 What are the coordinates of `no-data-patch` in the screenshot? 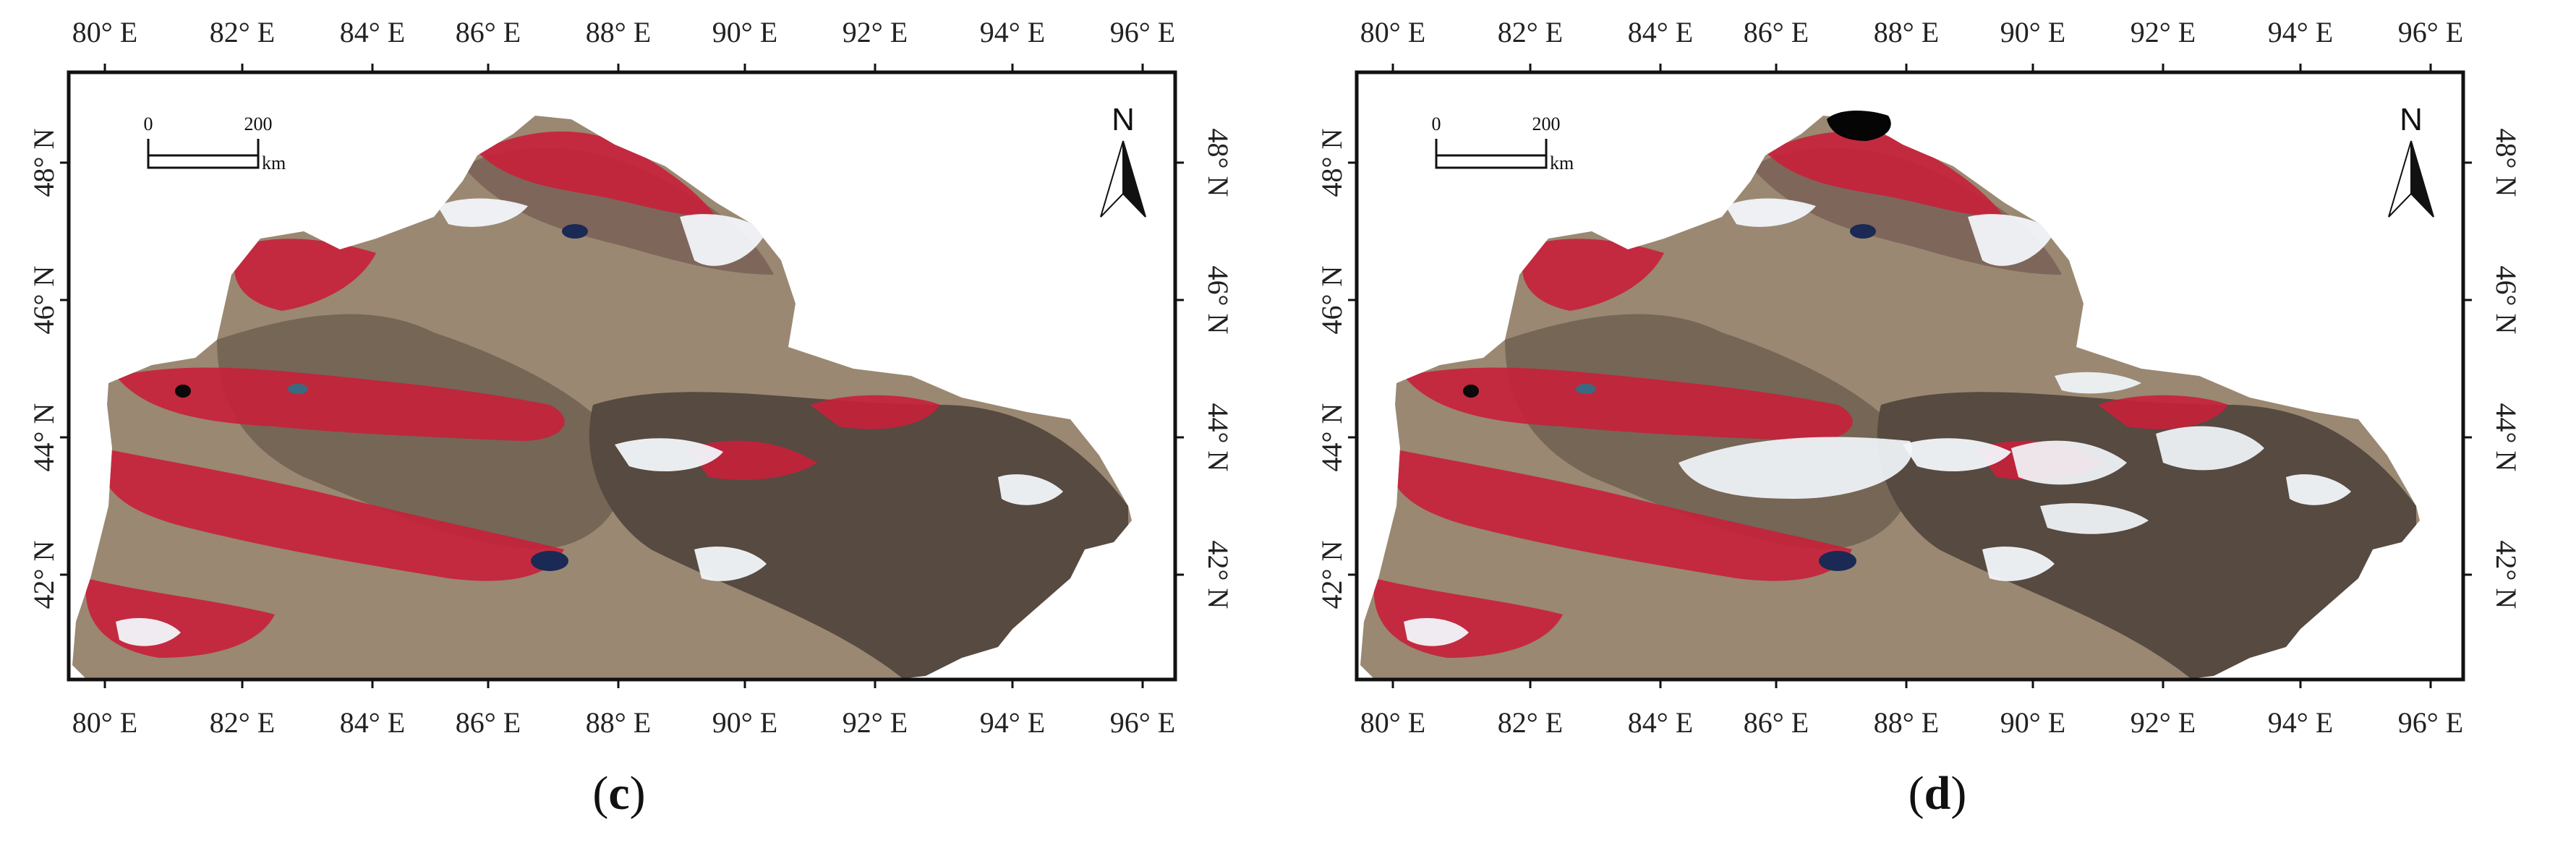 It's located at (1859, 126).